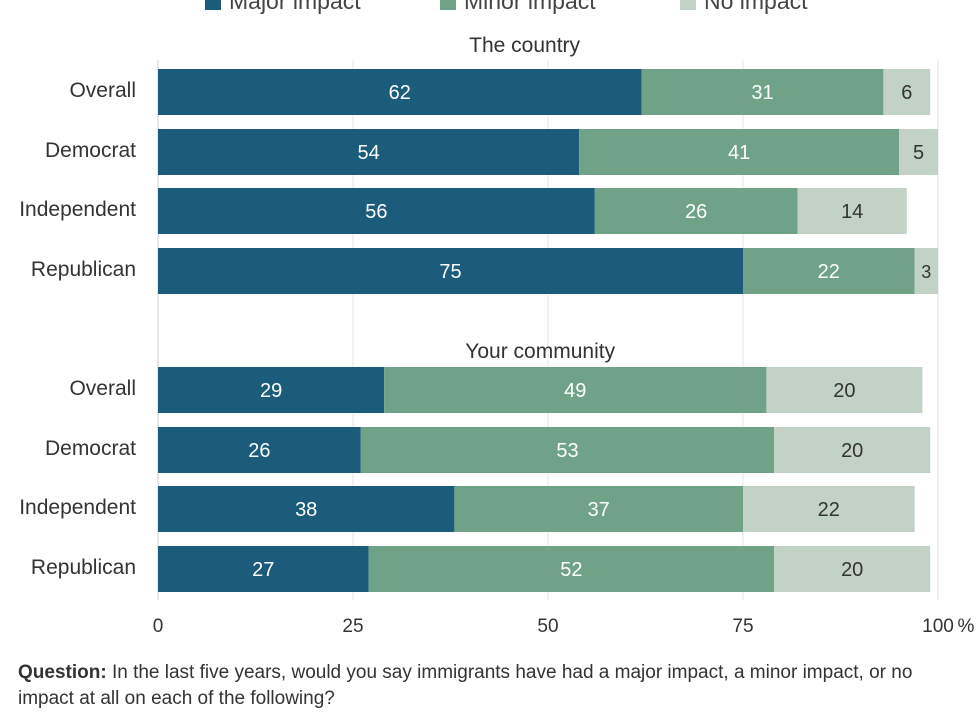 This screenshot has width=980, height=720. I want to click on x-tick-label: 100, so click(938, 626).